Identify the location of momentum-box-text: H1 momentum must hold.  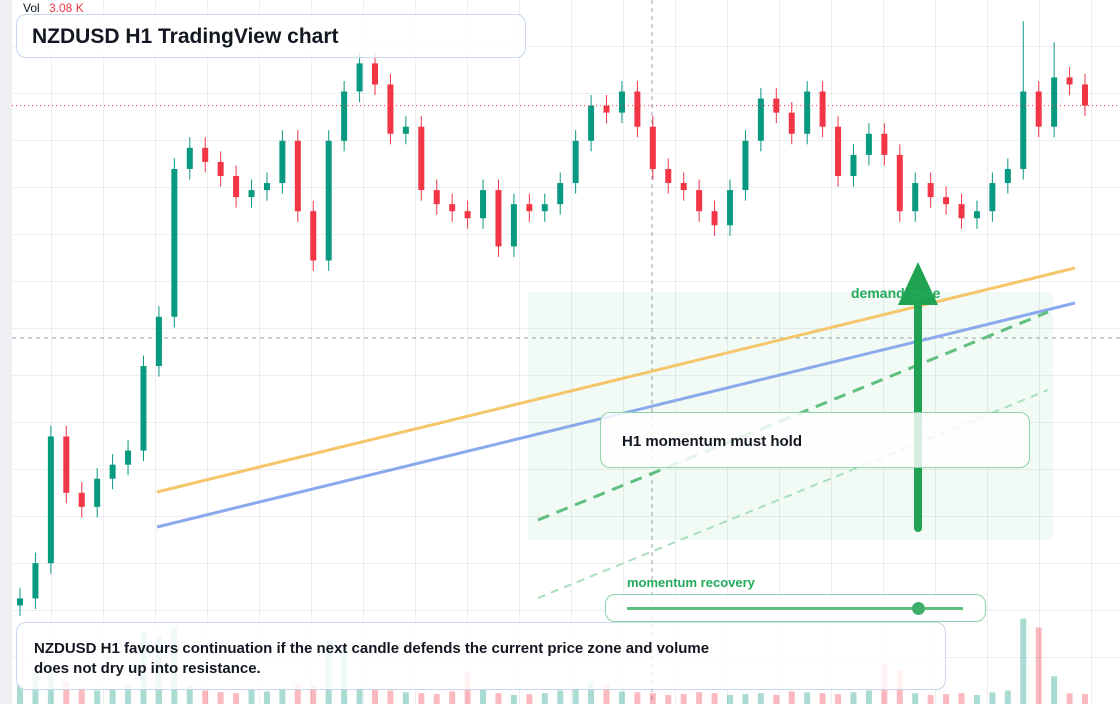
(712, 441).